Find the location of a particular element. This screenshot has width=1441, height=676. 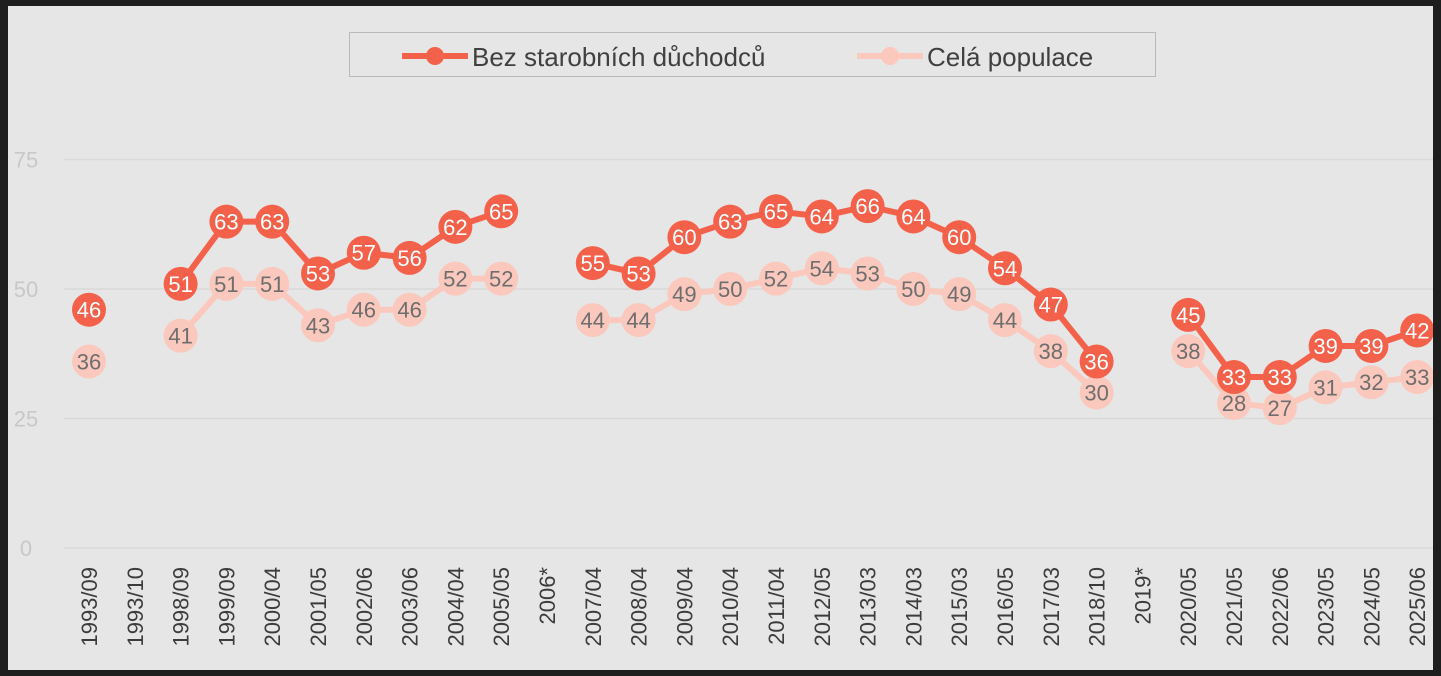

data-label-1: 63 is located at coordinates (730, 222).